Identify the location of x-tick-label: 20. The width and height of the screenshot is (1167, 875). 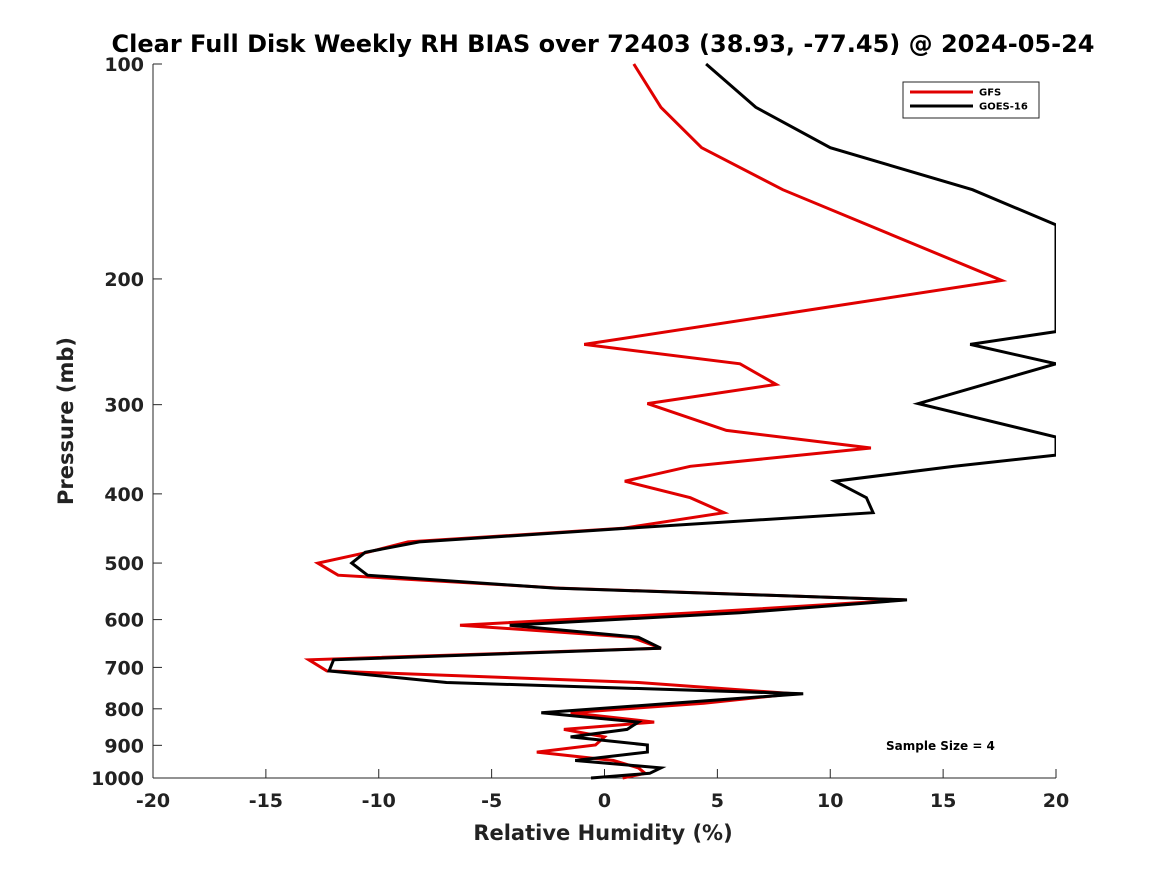
(1056, 801).